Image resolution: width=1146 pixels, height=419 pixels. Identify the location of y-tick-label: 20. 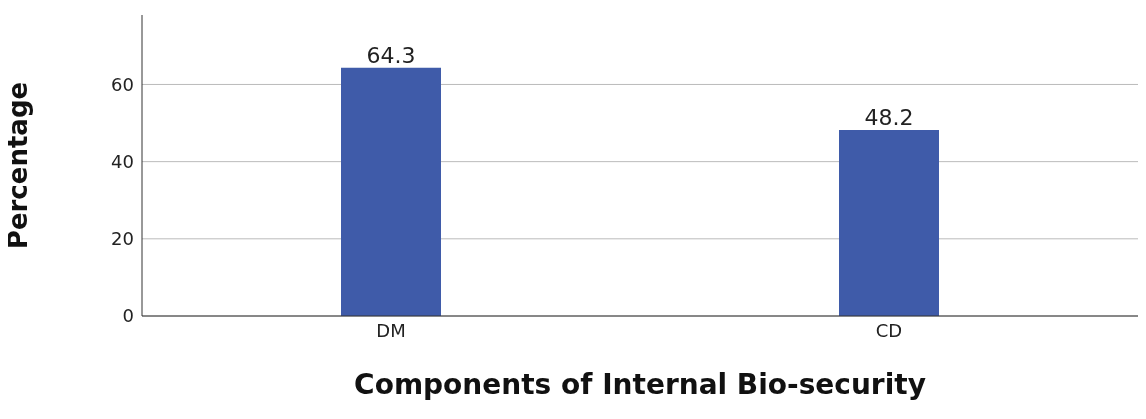
(122, 239).